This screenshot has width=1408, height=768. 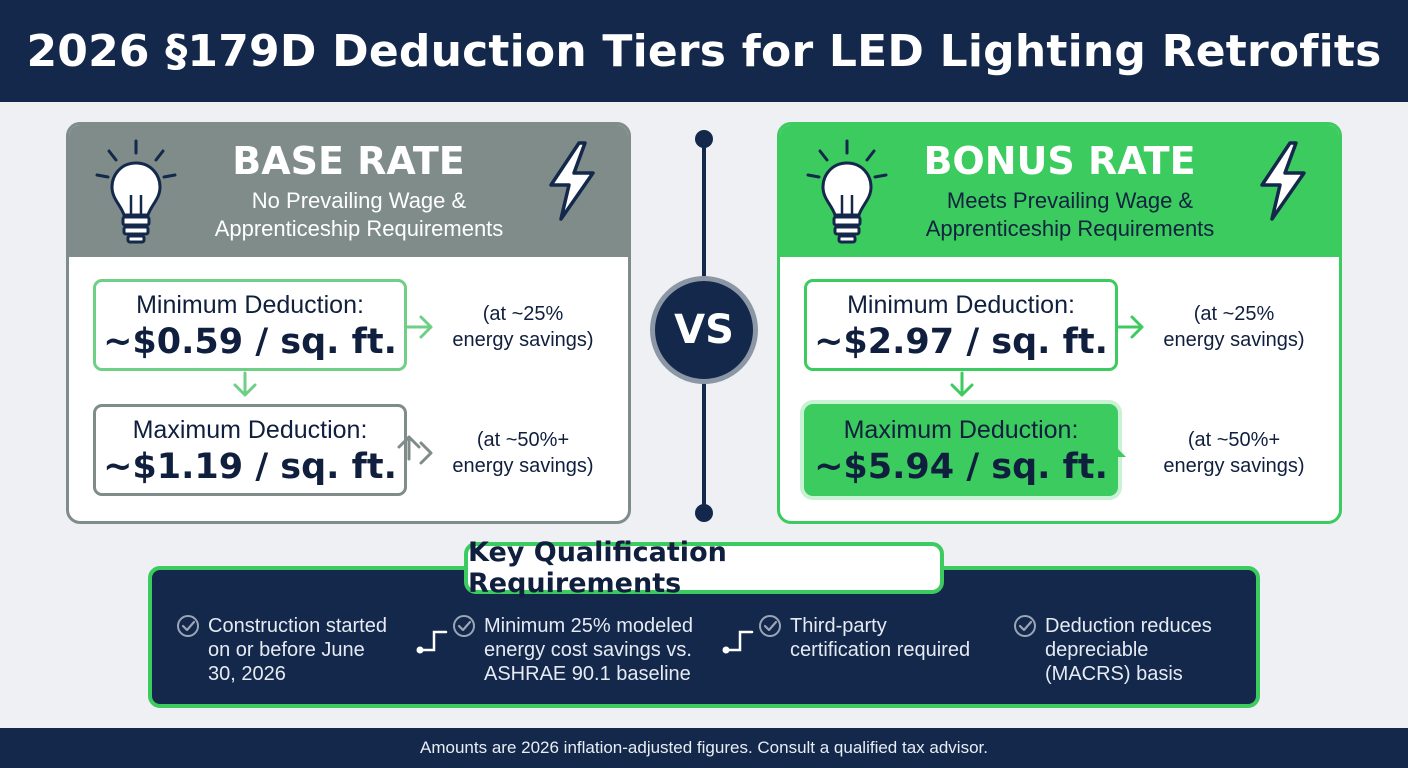 What do you see at coordinates (961, 467) in the screenshot?
I see `bonus-maximum-value: ~$5.94 / sq. ft.` at bounding box center [961, 467].